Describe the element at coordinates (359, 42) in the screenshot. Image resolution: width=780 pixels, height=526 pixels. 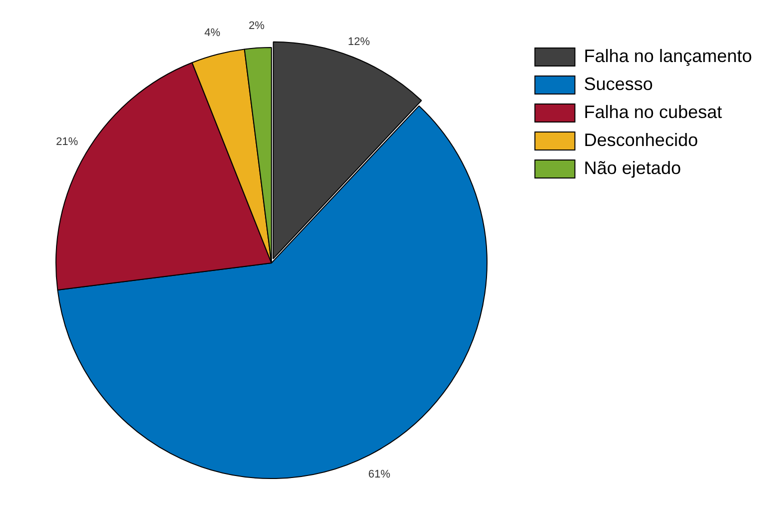
I see `data-label: 12%` at that location.